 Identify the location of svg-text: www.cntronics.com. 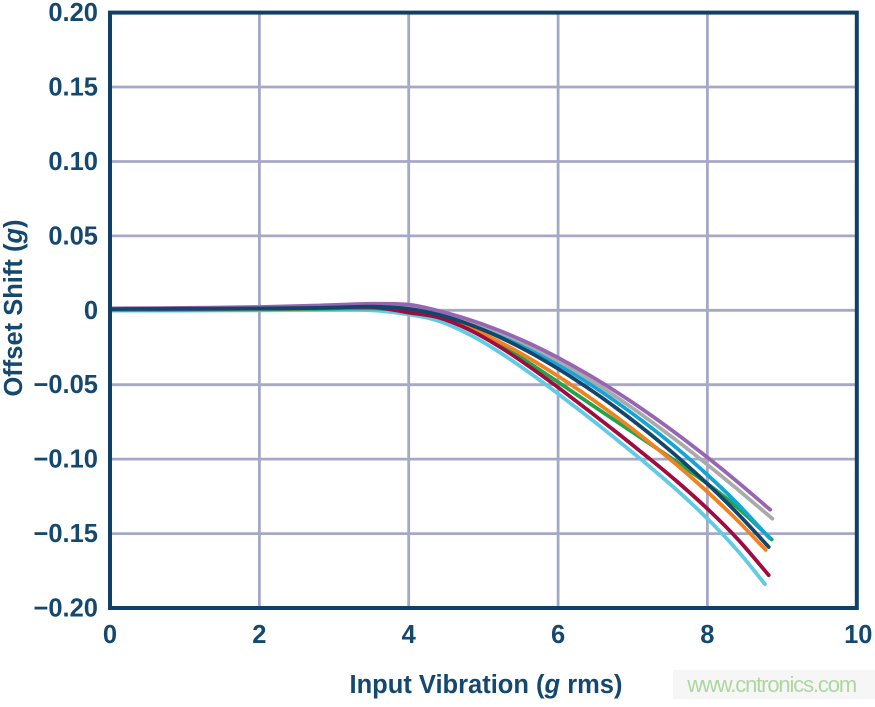
(771, 684).